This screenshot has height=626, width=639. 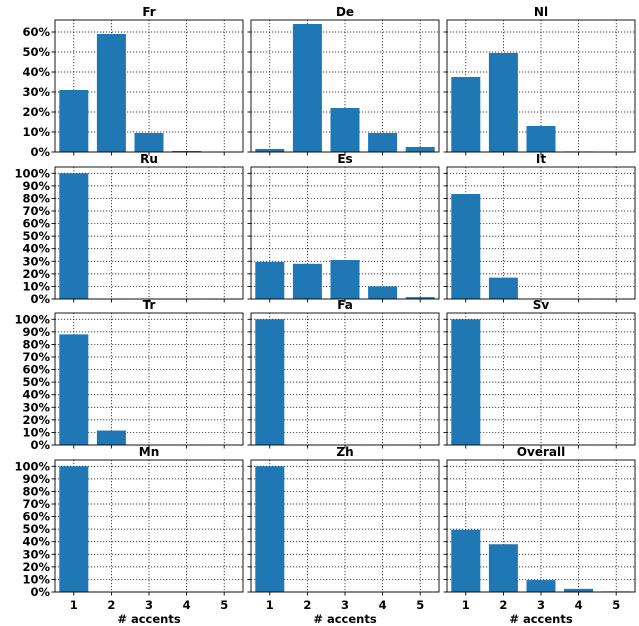 What do you see at coordinates (343, 373) in the screenshot?
I see `panel-fa: Fa` at bounding box center [343, 373].